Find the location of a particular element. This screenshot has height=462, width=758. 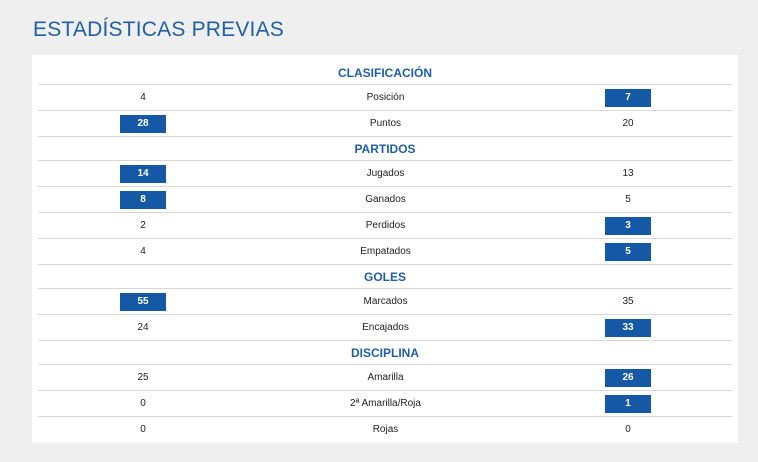

section-title: PARTIDOS is located at coordinates (385, 149).